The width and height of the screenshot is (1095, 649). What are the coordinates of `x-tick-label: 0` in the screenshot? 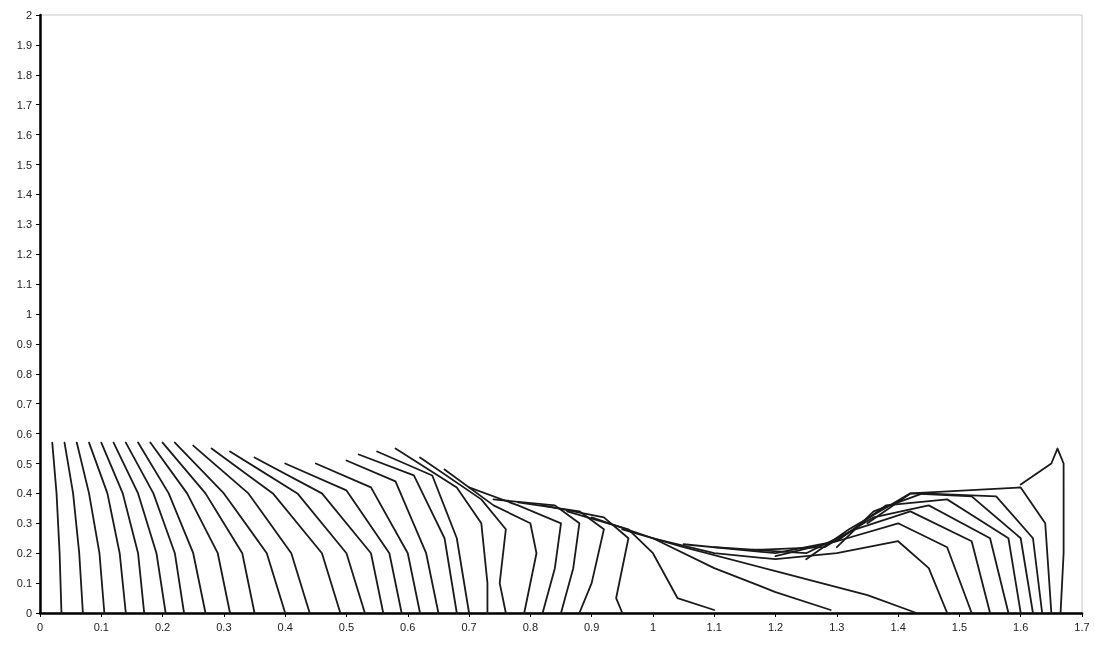 It's located at (40, 626).